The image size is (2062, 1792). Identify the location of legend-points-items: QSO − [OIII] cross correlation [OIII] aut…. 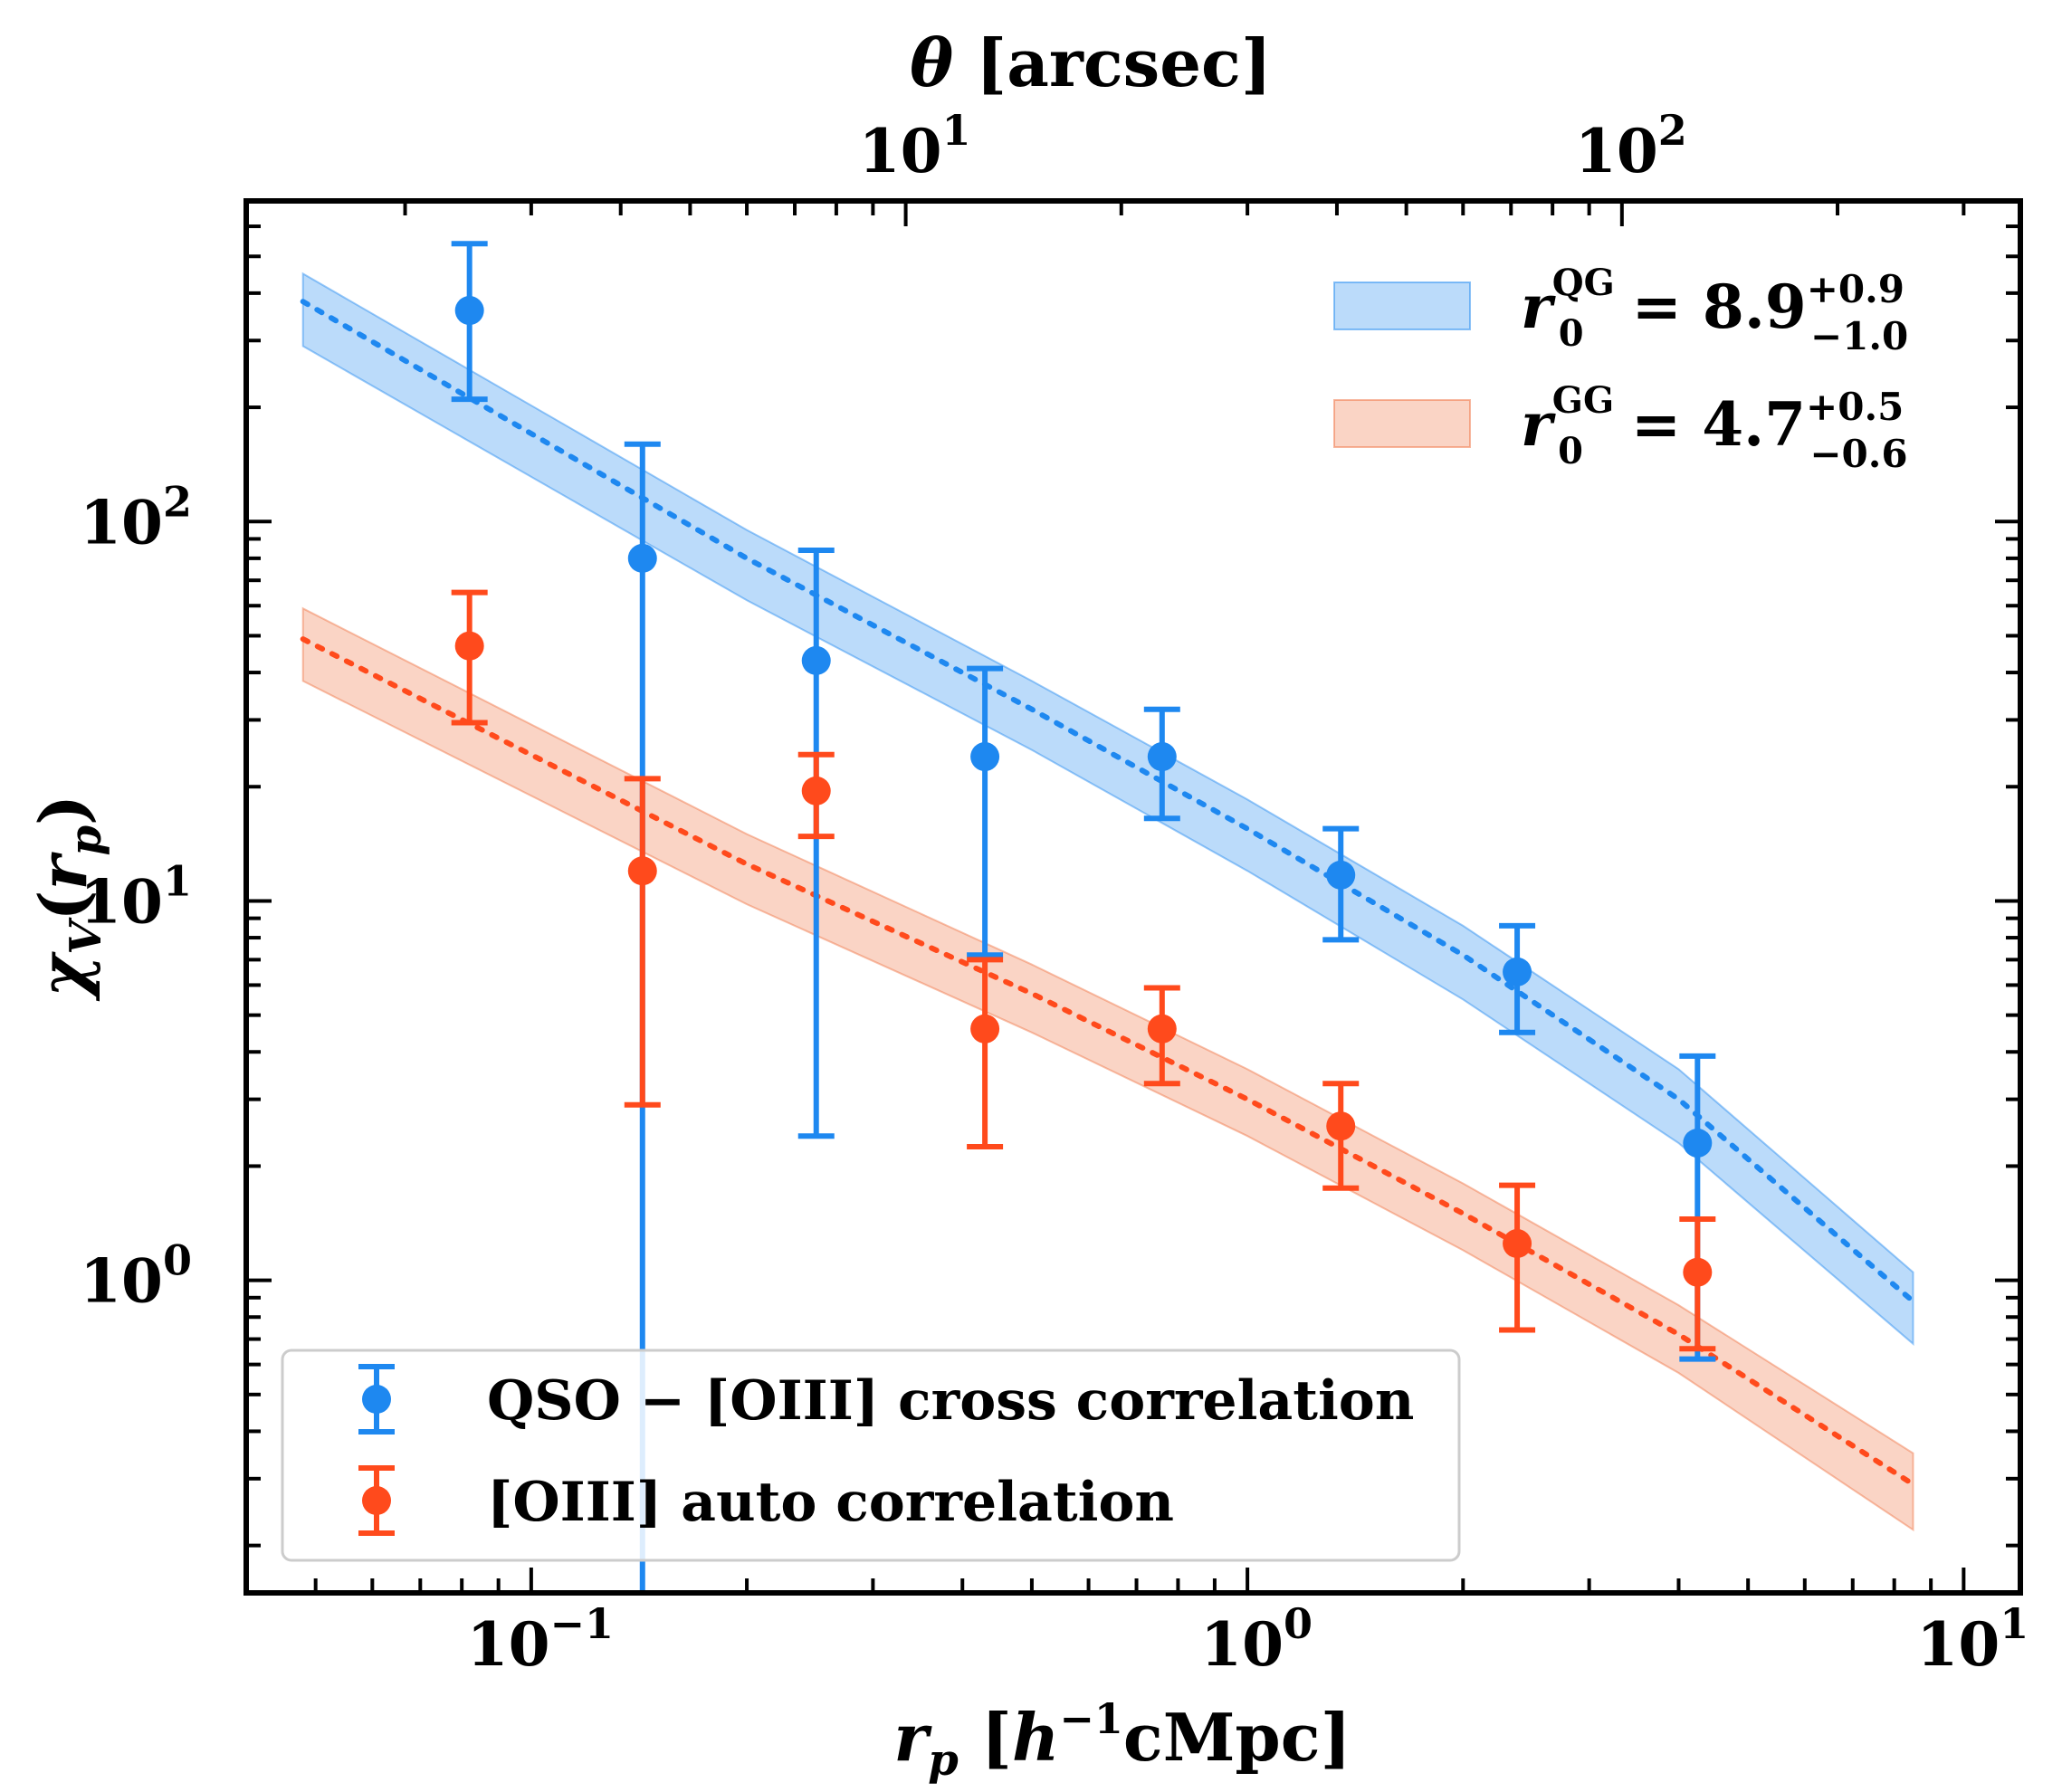
(886, 1450).